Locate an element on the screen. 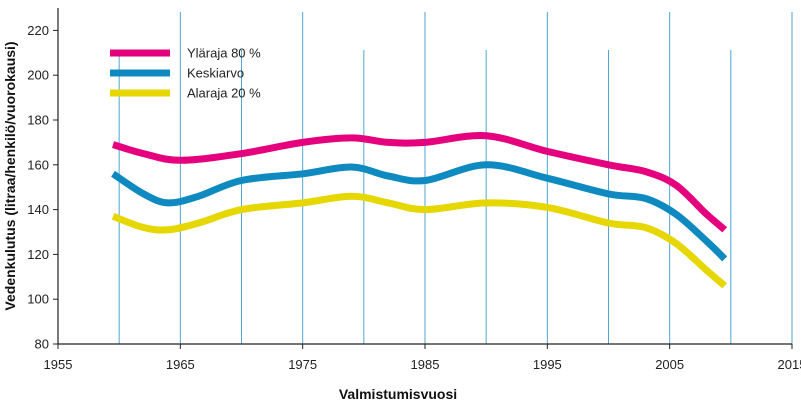  legend-label-0: Yläraja 80 % is located at coordinates (224, 53).